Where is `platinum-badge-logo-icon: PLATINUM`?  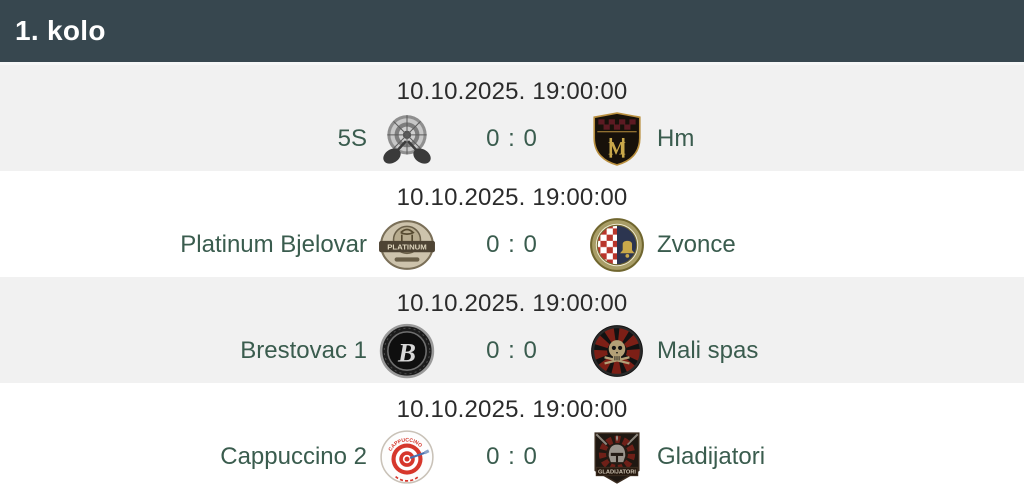
platinum-badge-logo-icon: PLATINUM is located at coordinates (407, 245).